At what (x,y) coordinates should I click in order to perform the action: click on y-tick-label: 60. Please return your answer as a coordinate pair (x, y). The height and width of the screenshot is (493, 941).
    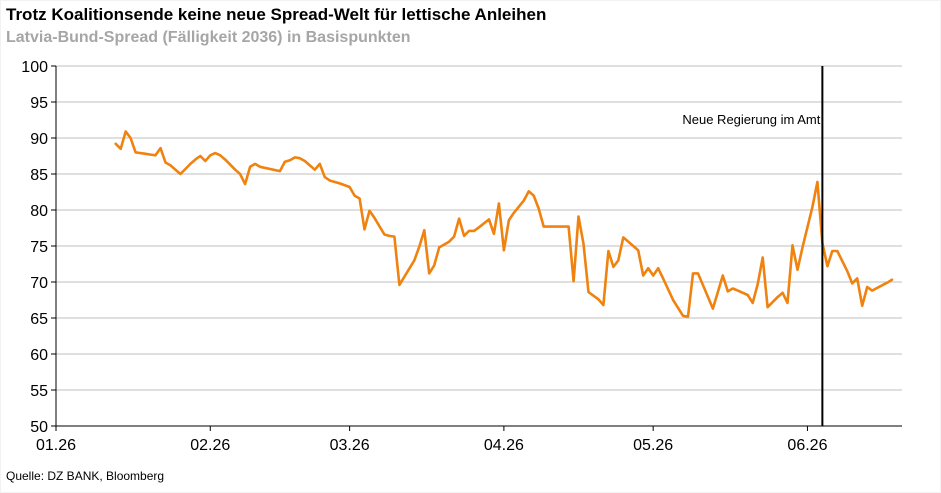
    Looking at the image, I should click on (39, 355).